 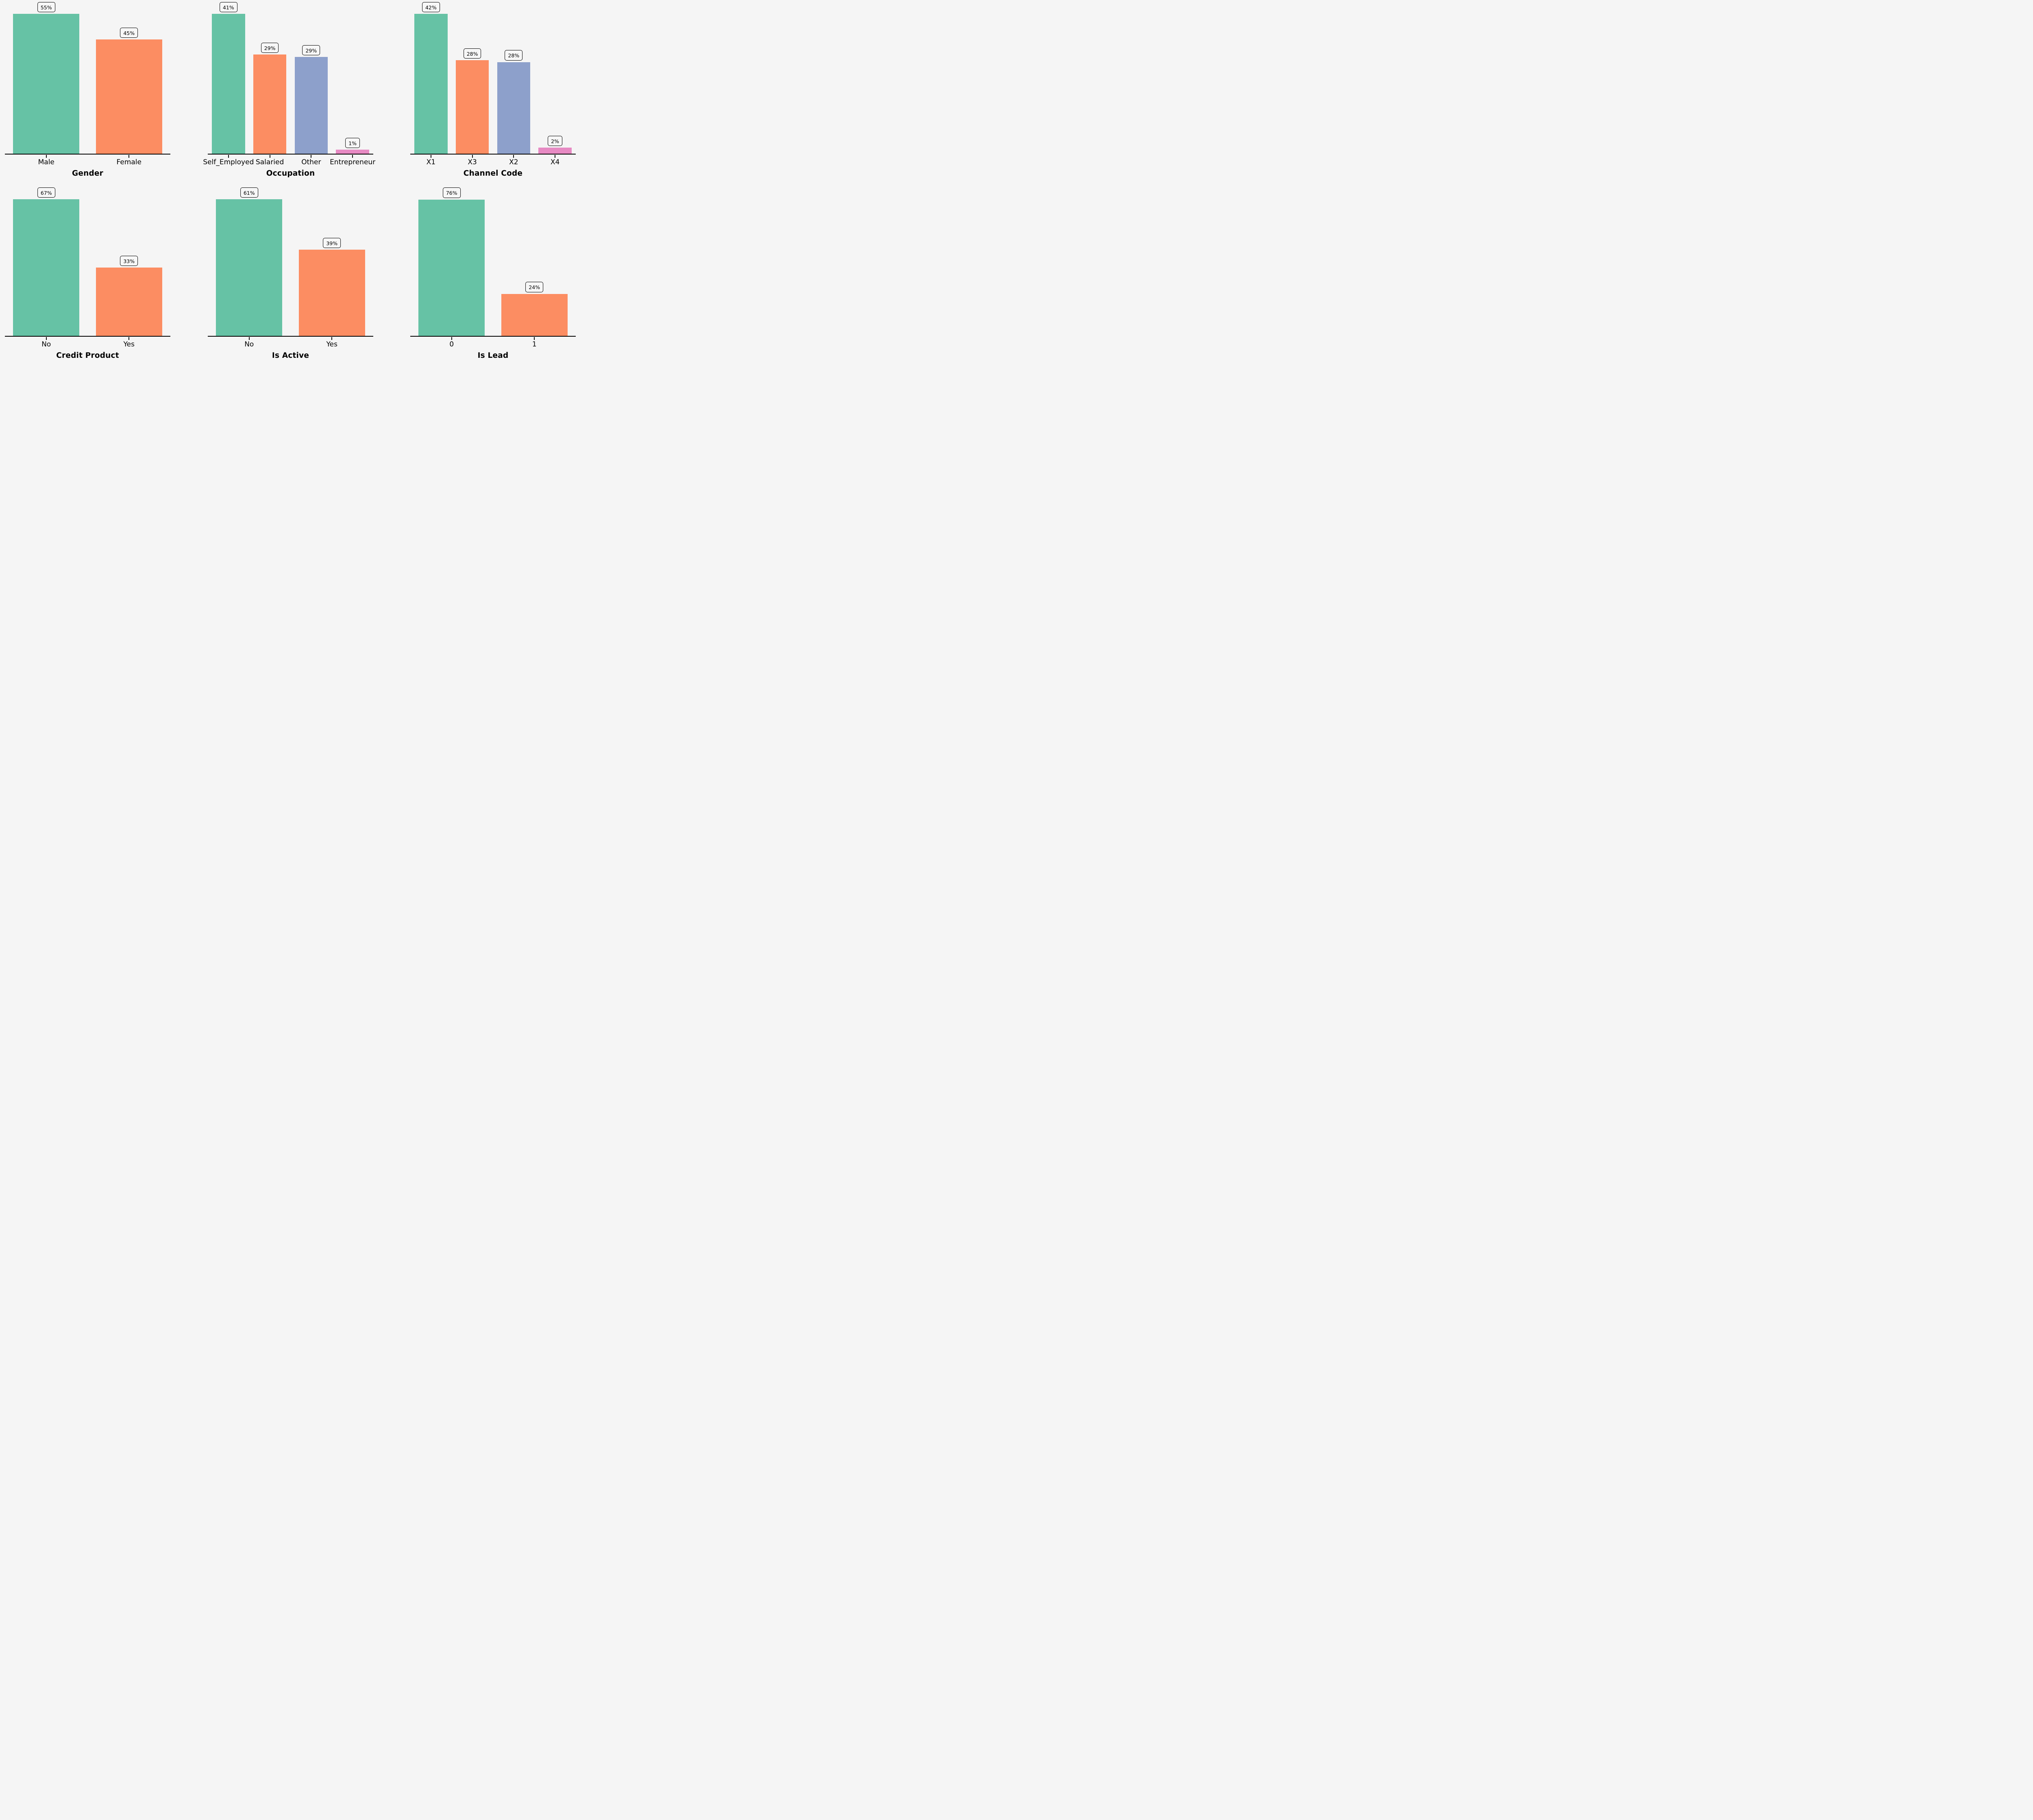 I want to click on x-tick-label: Male, so click(x=46, y=162).